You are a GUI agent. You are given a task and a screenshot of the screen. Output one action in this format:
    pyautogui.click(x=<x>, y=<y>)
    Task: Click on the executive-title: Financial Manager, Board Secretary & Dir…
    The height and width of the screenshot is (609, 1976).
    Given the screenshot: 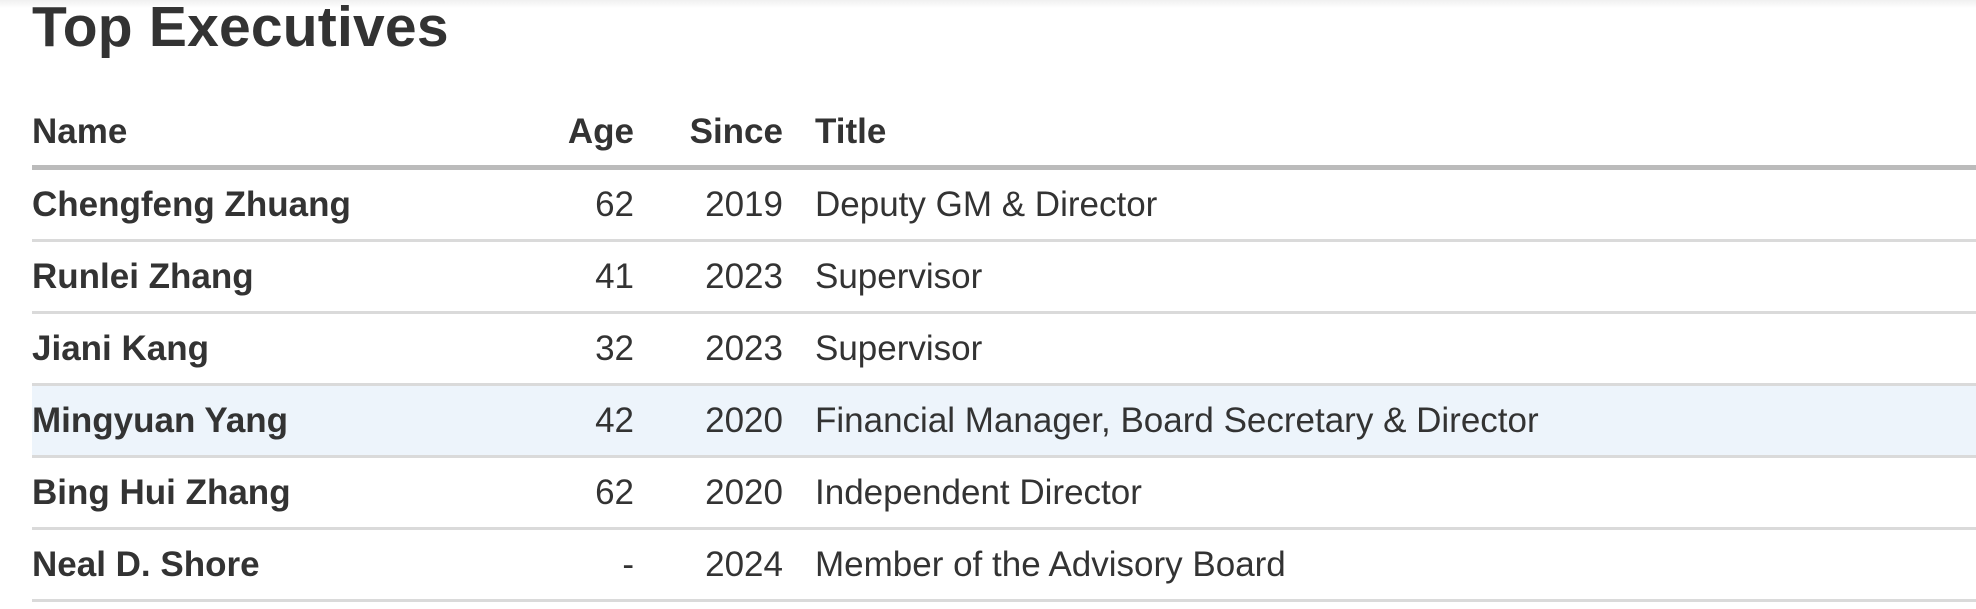 What is the action you would take?
    pyautogui.click(x=1379, y=421)
    